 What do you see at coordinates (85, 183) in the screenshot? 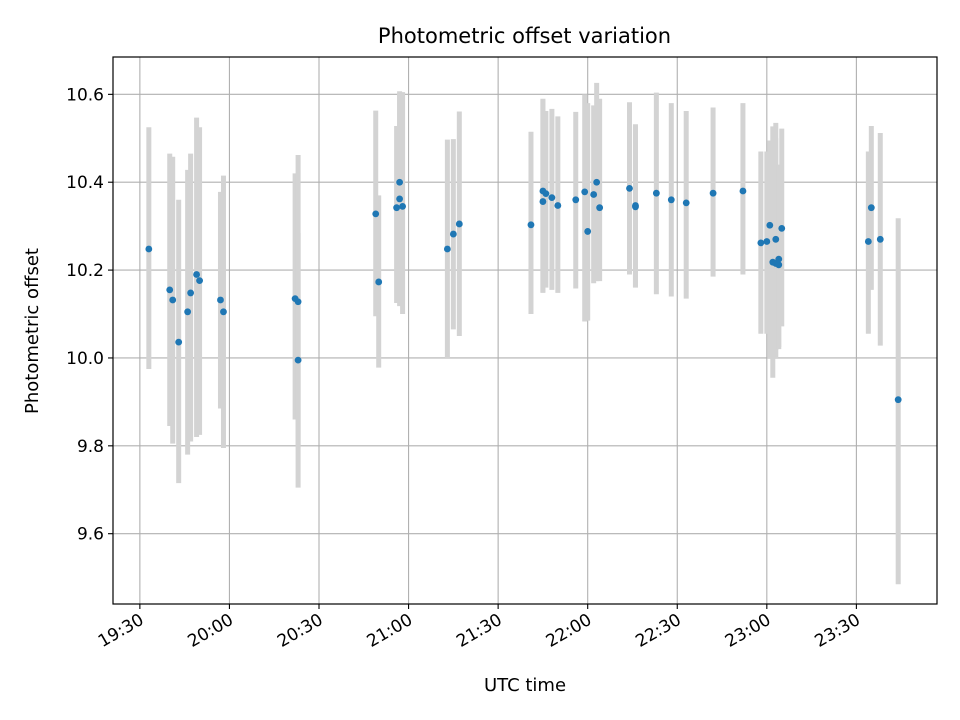
I see `y-tick-label: 10.4` at bounding box center [85, 183].